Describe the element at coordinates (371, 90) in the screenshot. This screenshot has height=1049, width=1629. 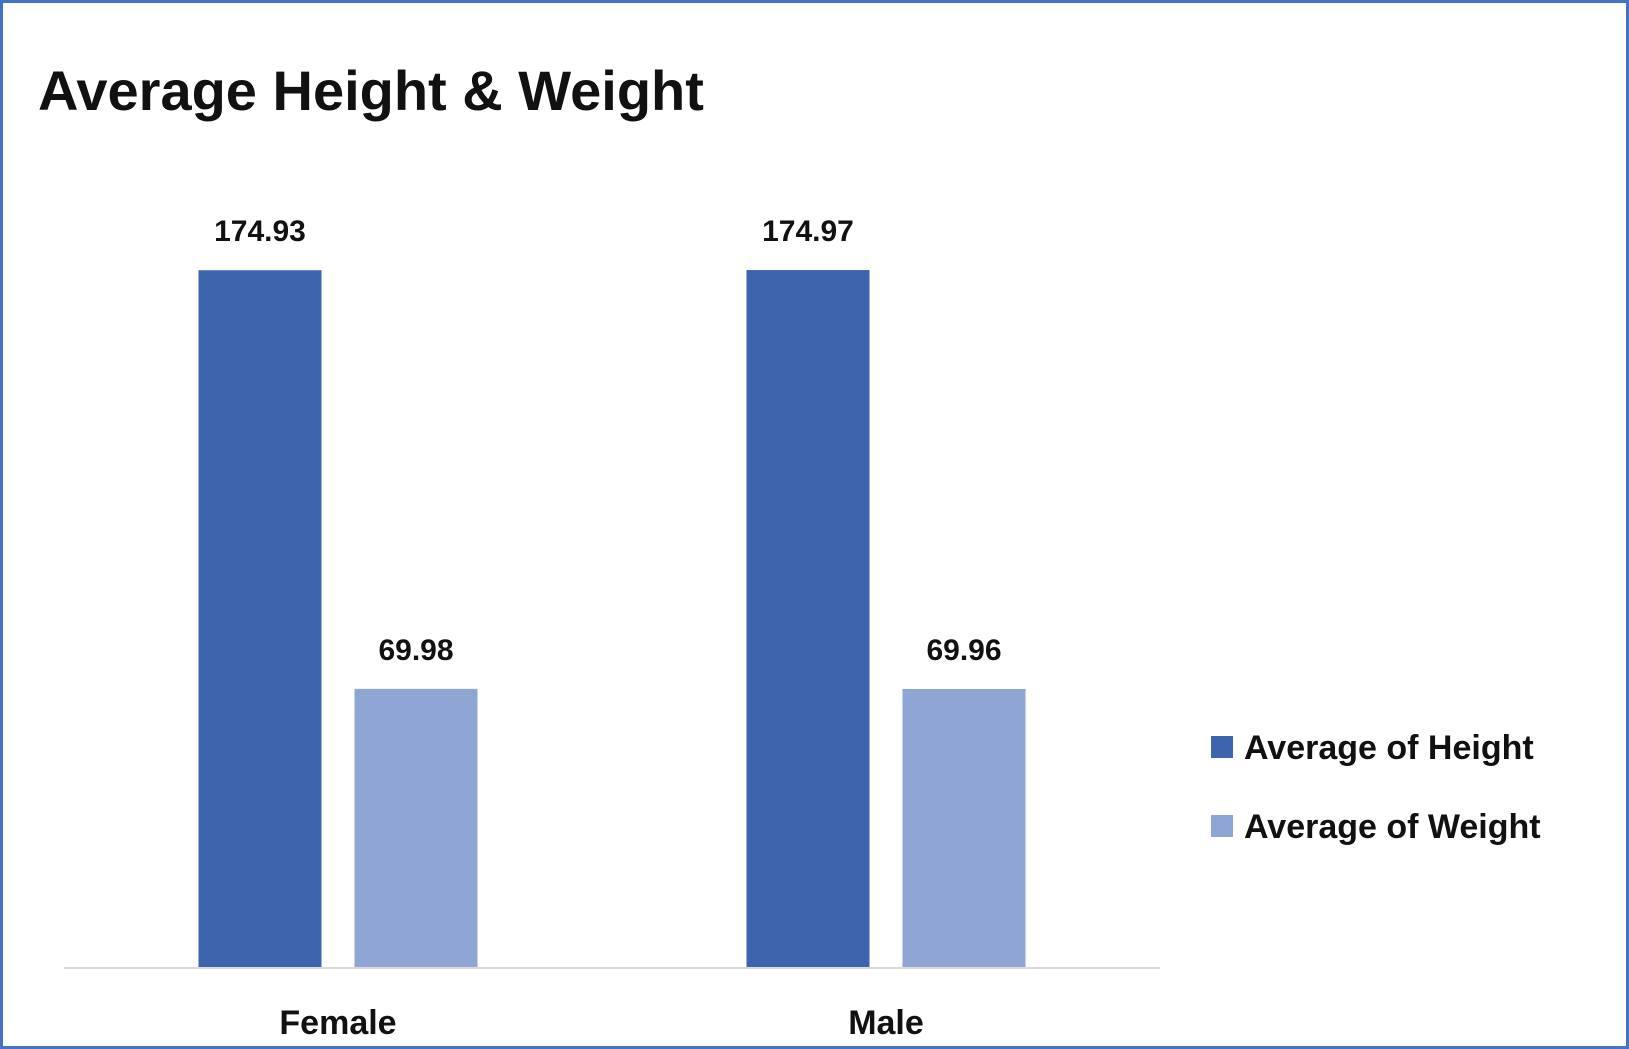
I see `chart-title: Average Height & Weight` at that location.